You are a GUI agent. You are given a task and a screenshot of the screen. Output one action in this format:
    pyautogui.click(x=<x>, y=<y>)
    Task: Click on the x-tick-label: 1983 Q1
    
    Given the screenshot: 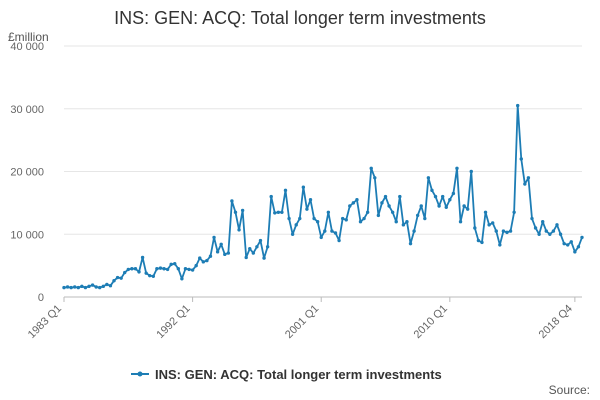 What is the action you would take?
    pyautogui.click(x=45, y=322)
    